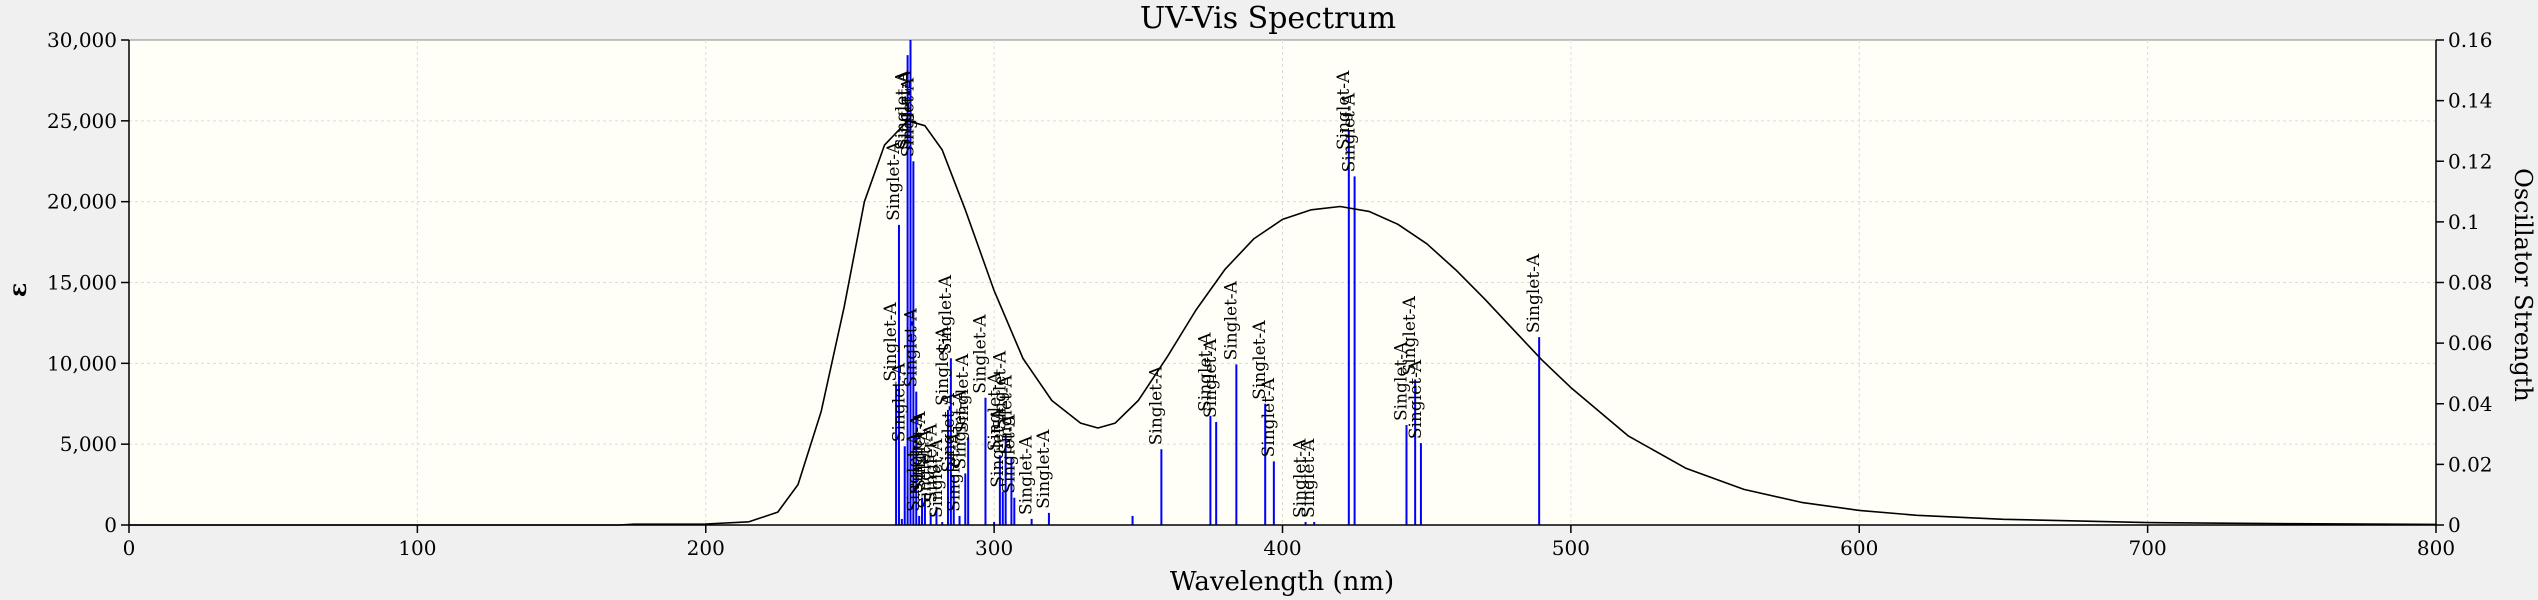 The width and height of the screenshot is (2538, 600). I want to click on y2-tick-label: 0.08, so click(2470, 283).